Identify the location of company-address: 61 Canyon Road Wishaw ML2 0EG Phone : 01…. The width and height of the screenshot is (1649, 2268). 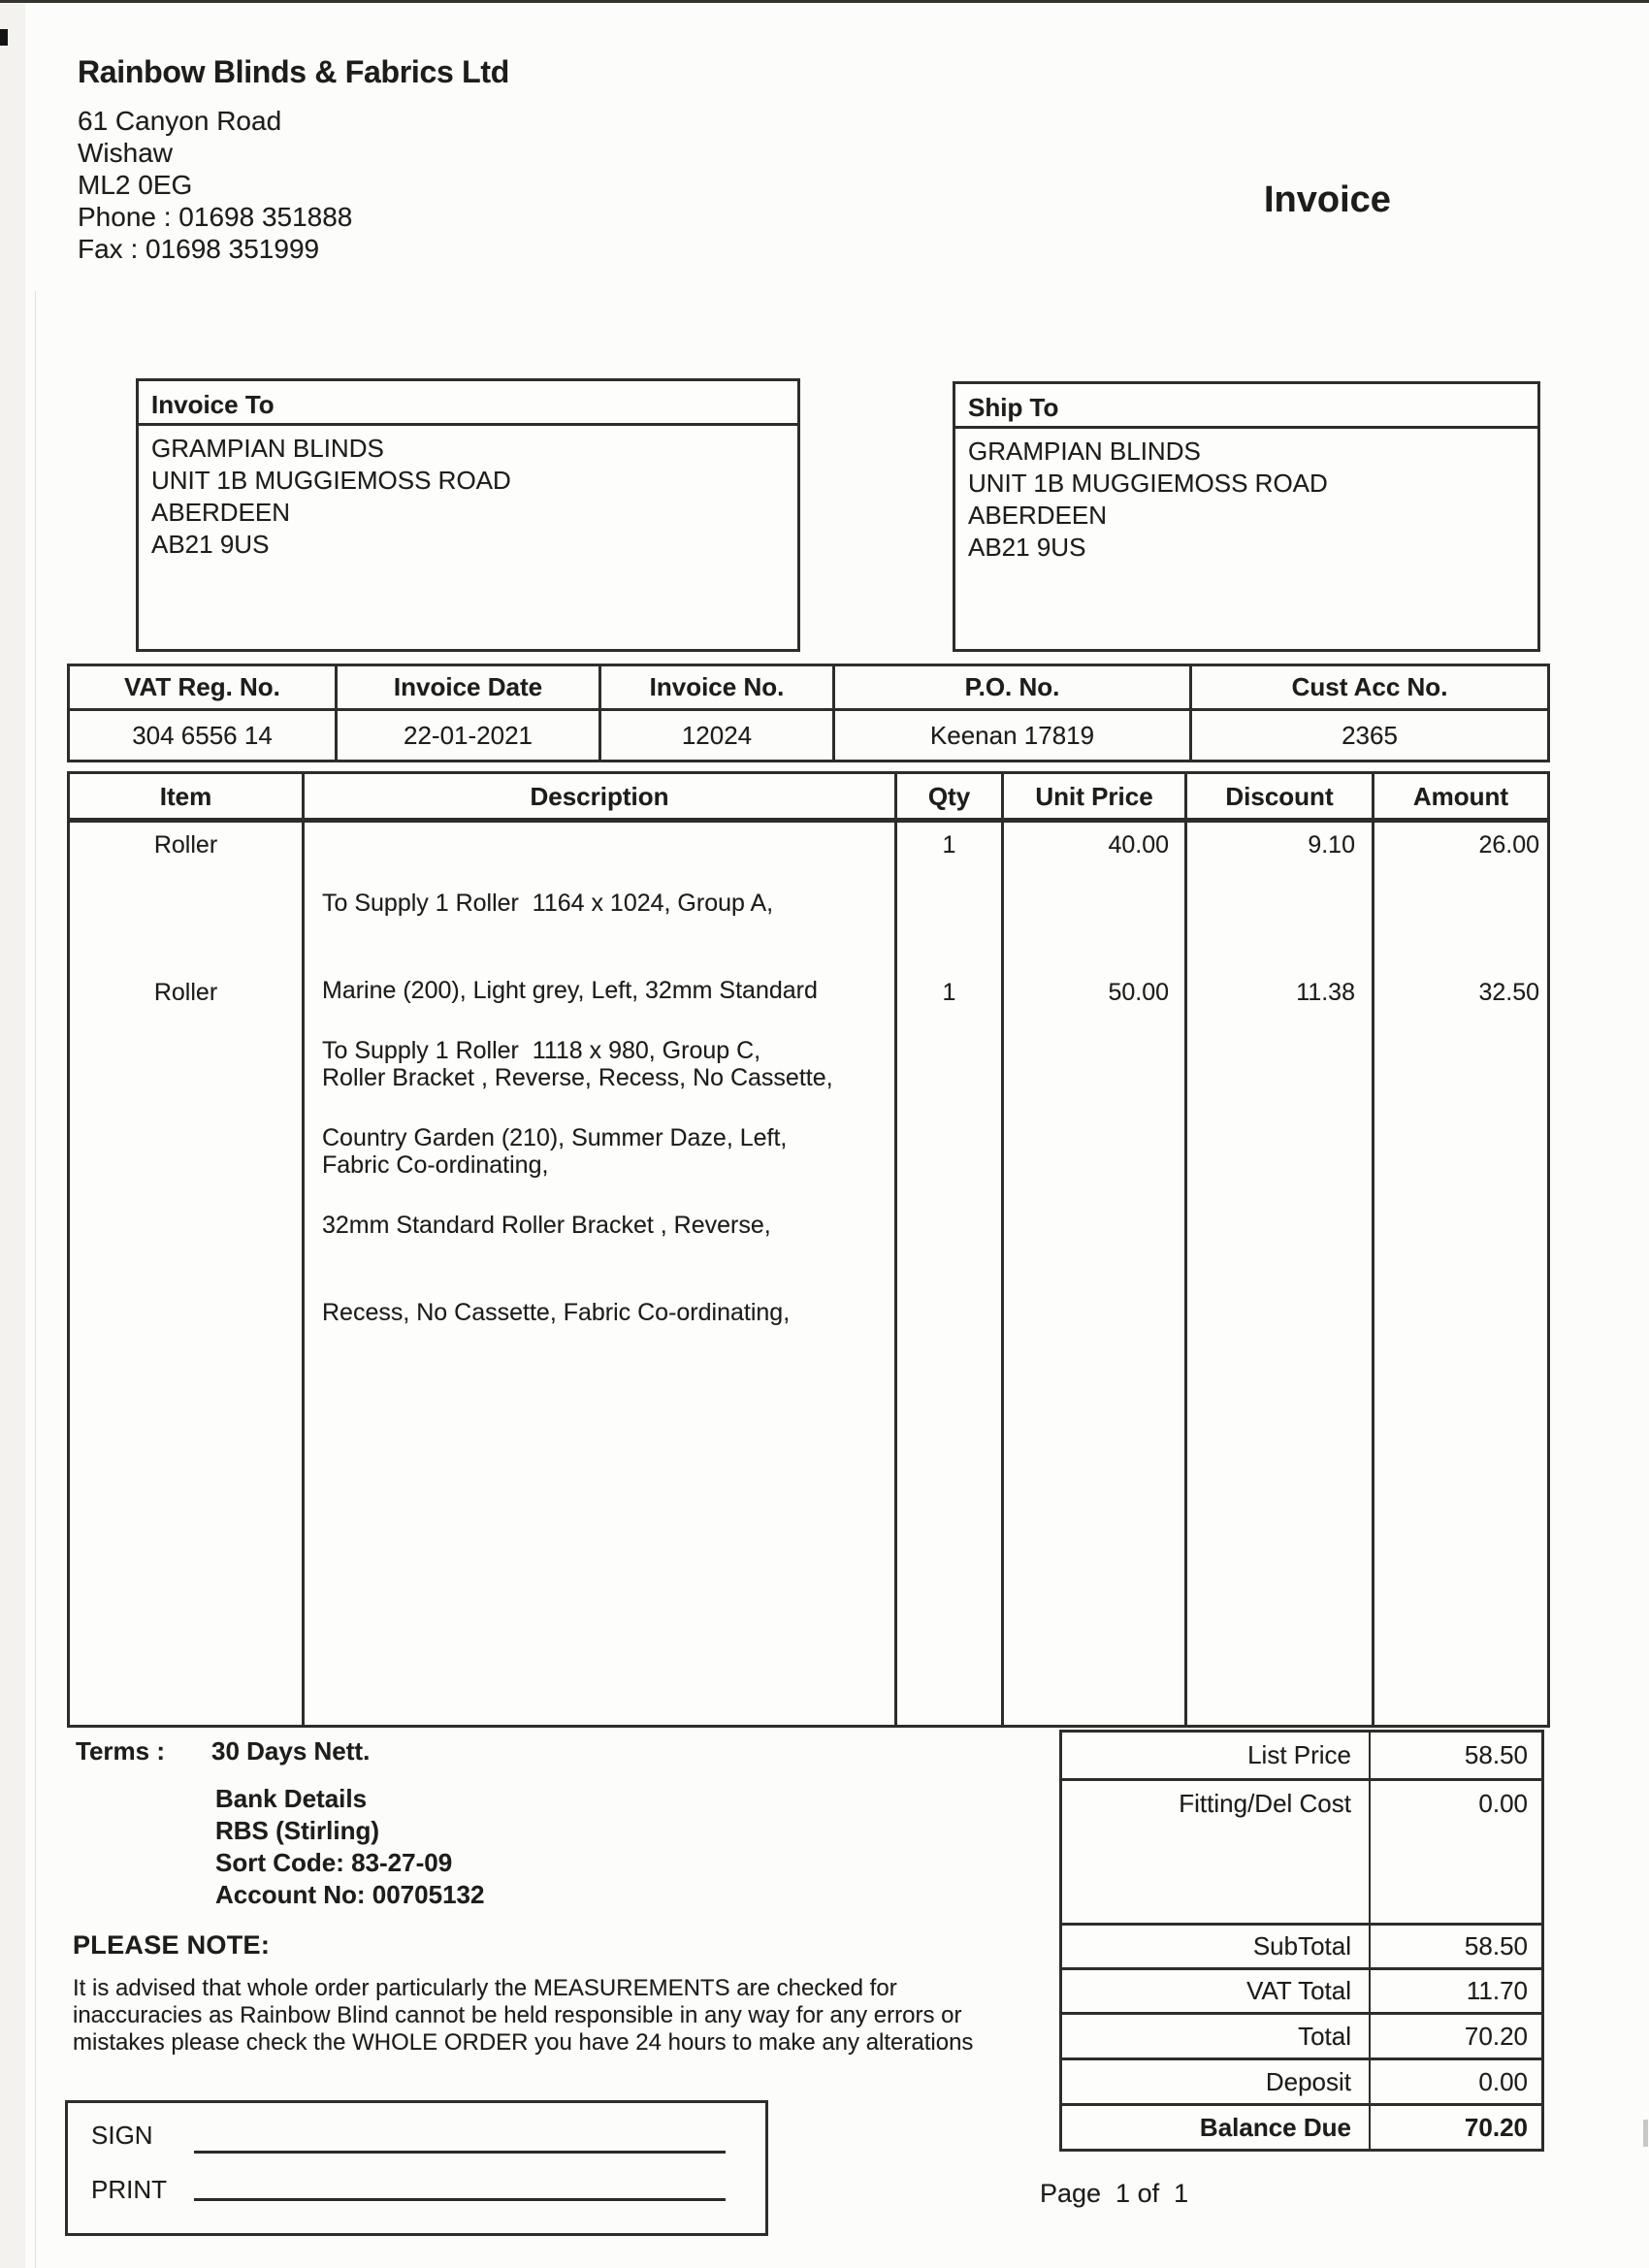
(215, 185).